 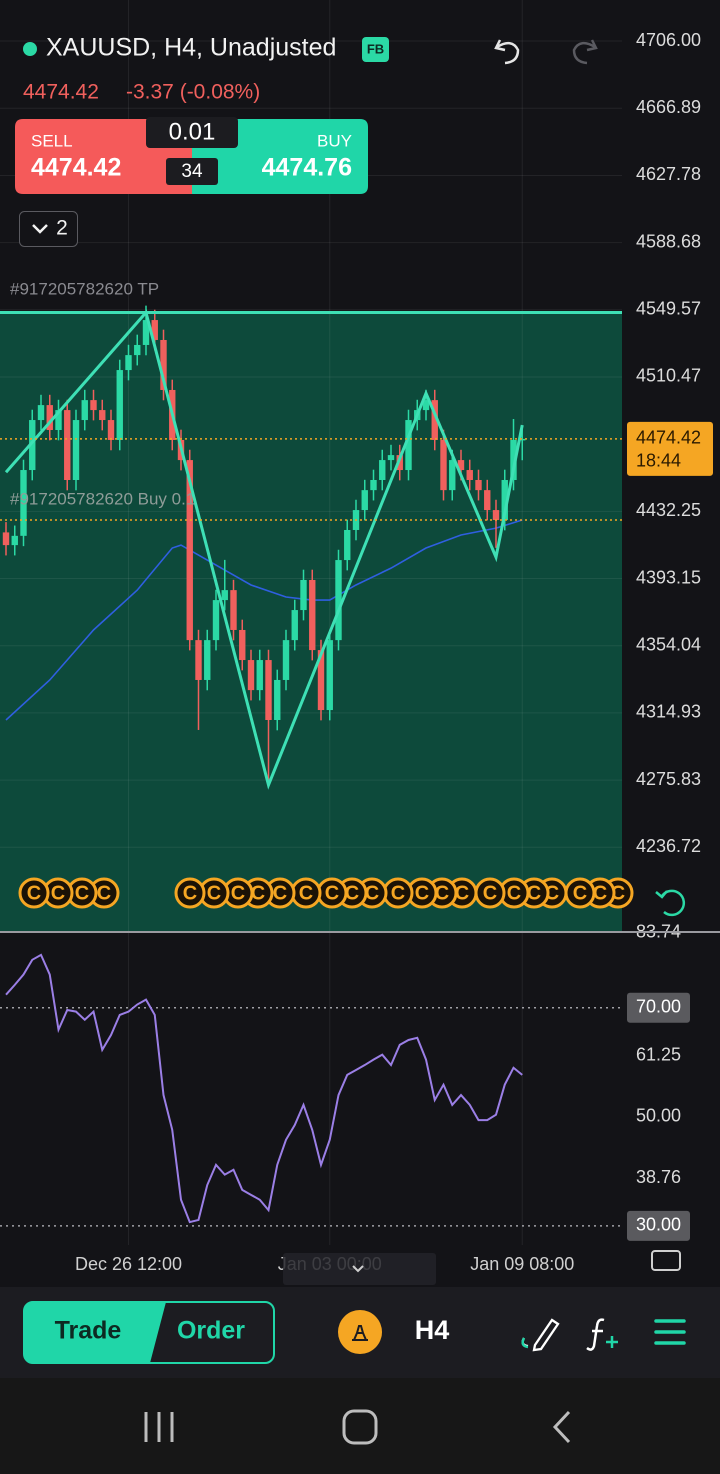 What do you see at coordinates (658, 1054) in the screenshot?
I see `y-tick-label: 61.25` at bounding box center [658, 1054].